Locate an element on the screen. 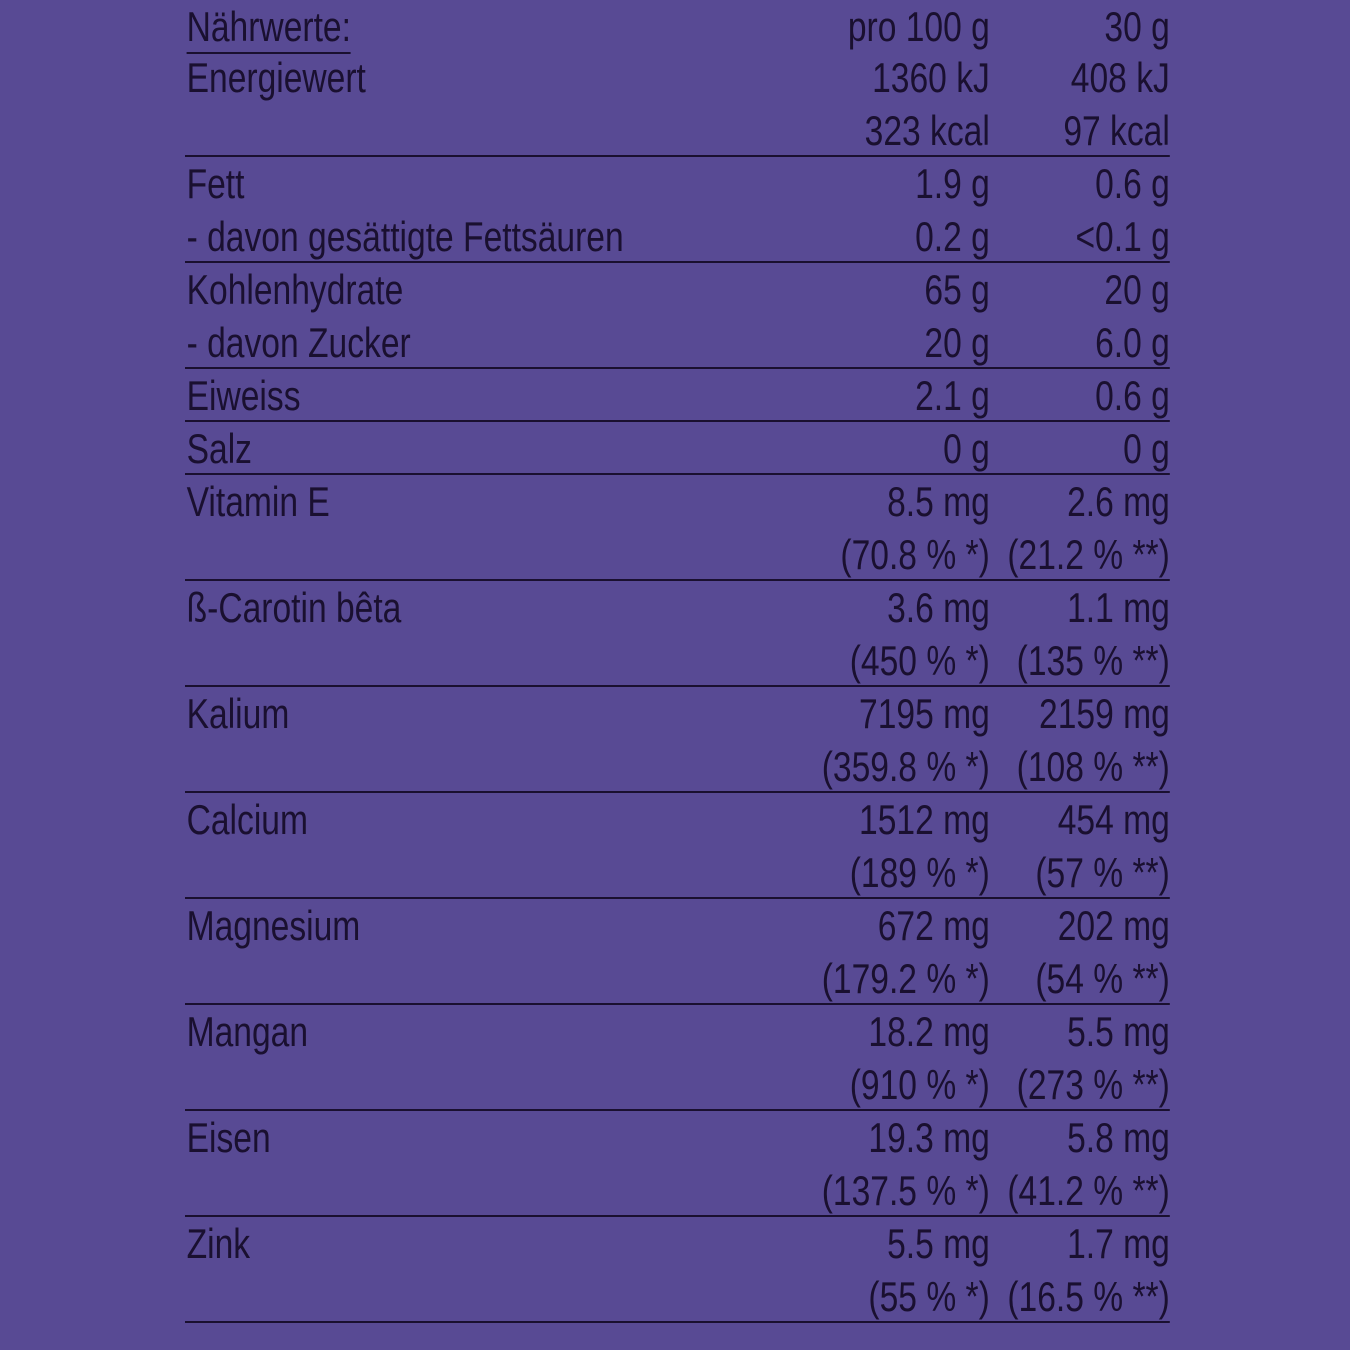  value-per-100g: 18.2 mg is located at coordinates (929, 1031).